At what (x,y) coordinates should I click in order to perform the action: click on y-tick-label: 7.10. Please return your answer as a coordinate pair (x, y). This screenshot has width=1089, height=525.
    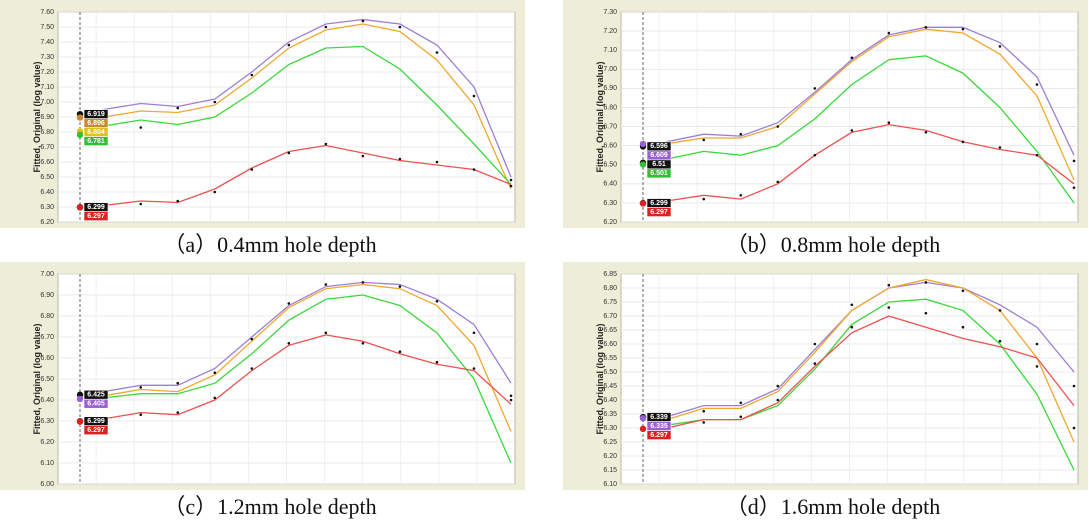
    Looking at the image, I should click on (47, 87).